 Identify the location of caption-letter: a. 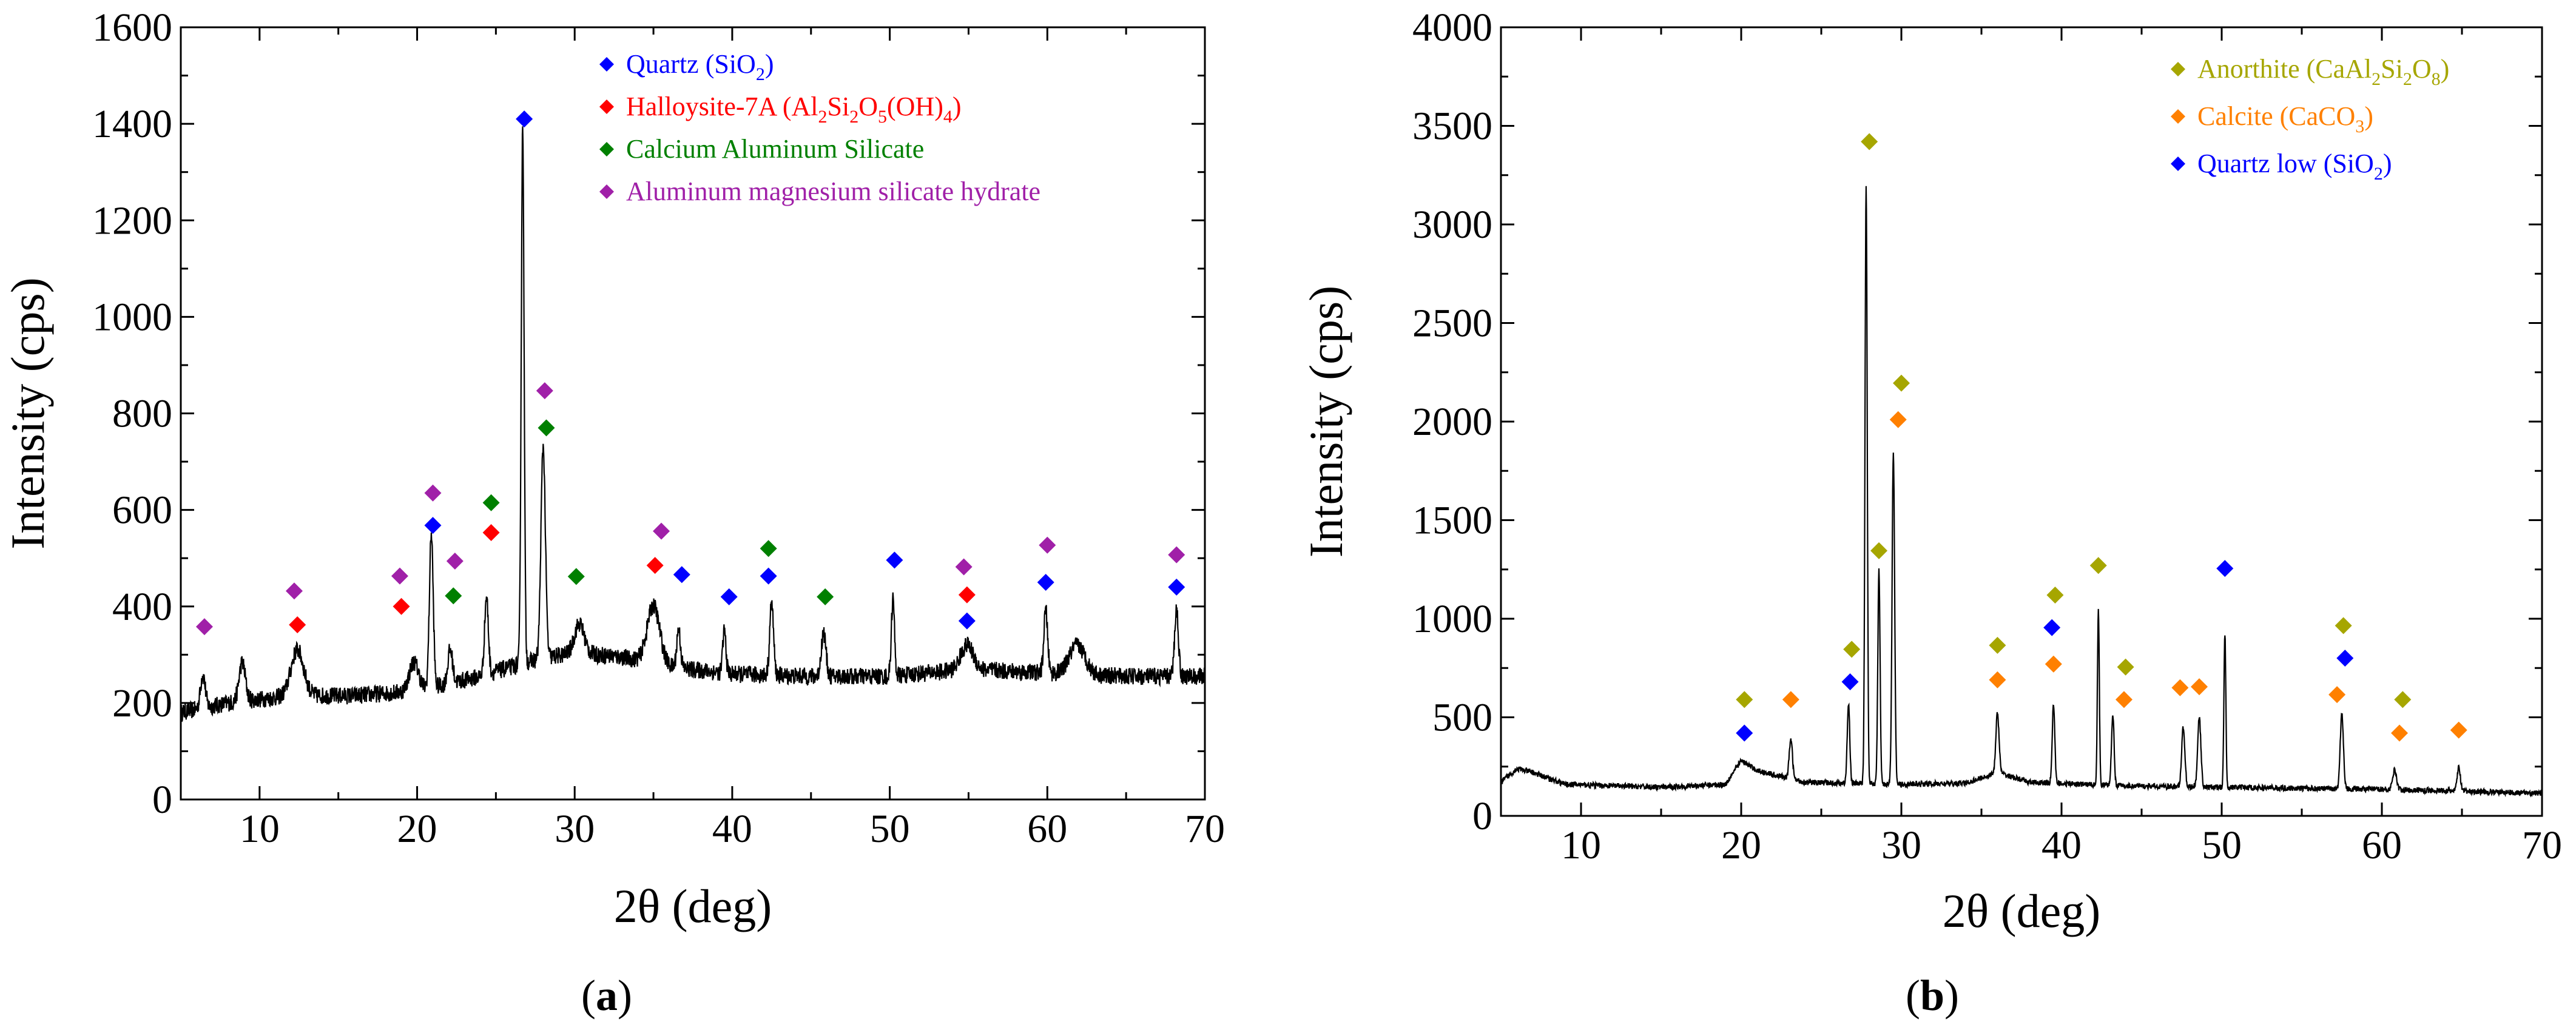
(607, 996).